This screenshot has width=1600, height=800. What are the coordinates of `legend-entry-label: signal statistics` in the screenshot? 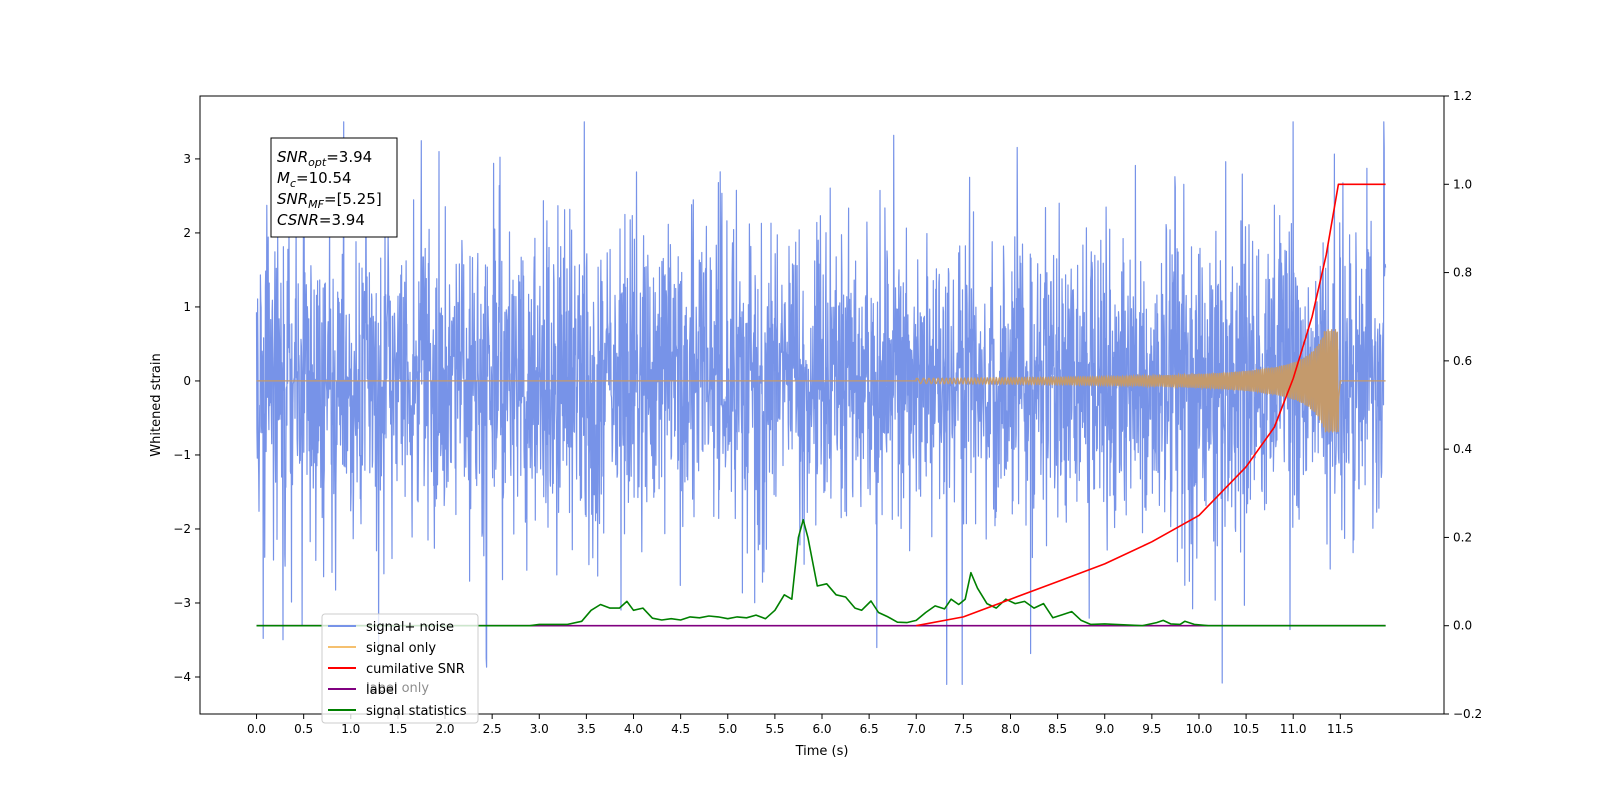 It's located at (416, 711).